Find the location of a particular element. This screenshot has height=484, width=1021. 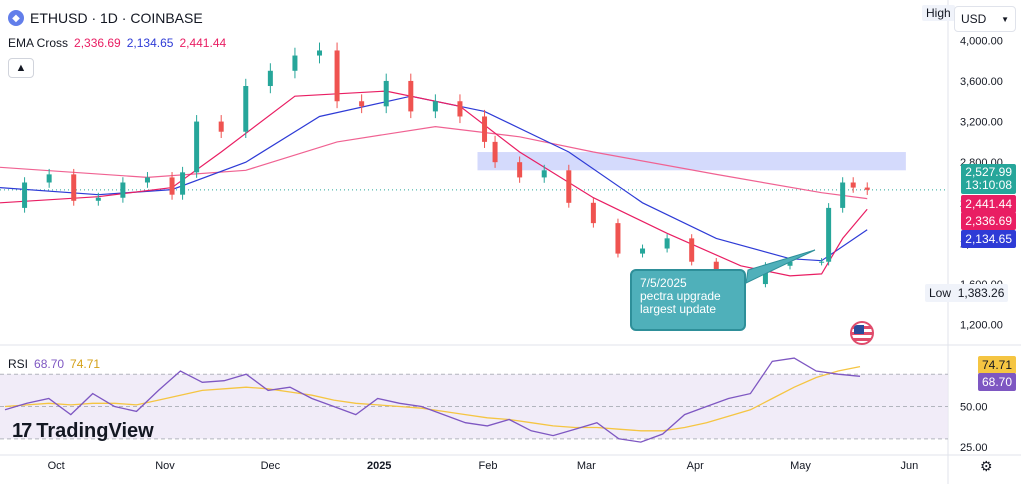

currency-value: USD is located at coordinates (974, 19).